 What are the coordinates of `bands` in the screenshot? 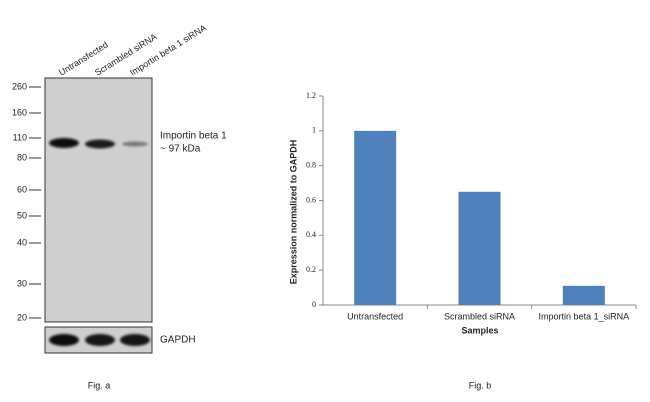 It's located at (99, 242).